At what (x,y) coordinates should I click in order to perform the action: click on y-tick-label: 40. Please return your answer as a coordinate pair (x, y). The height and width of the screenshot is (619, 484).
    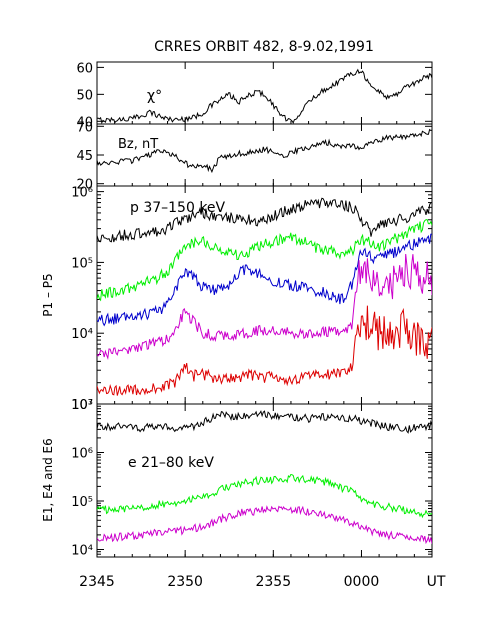
    Looking at the image, I should click on (84, 122).